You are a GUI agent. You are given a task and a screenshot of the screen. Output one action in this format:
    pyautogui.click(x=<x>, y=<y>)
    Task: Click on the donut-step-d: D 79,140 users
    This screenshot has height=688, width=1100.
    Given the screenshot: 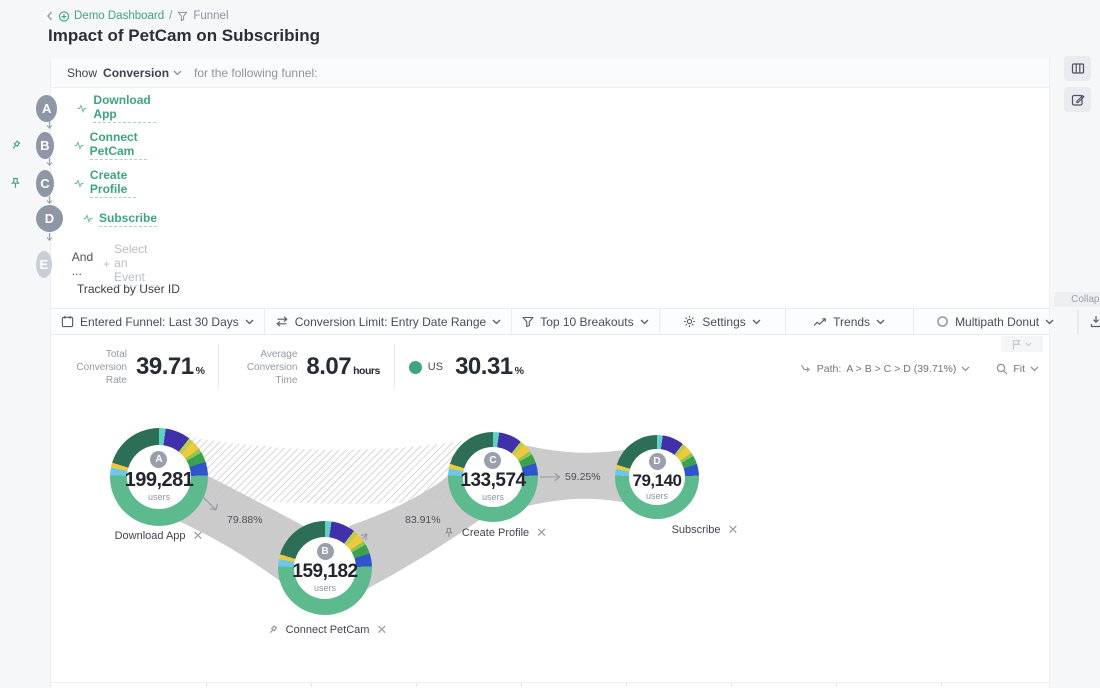 What is the action you would take?
    pyautogui.click(x=657, y=477)
    